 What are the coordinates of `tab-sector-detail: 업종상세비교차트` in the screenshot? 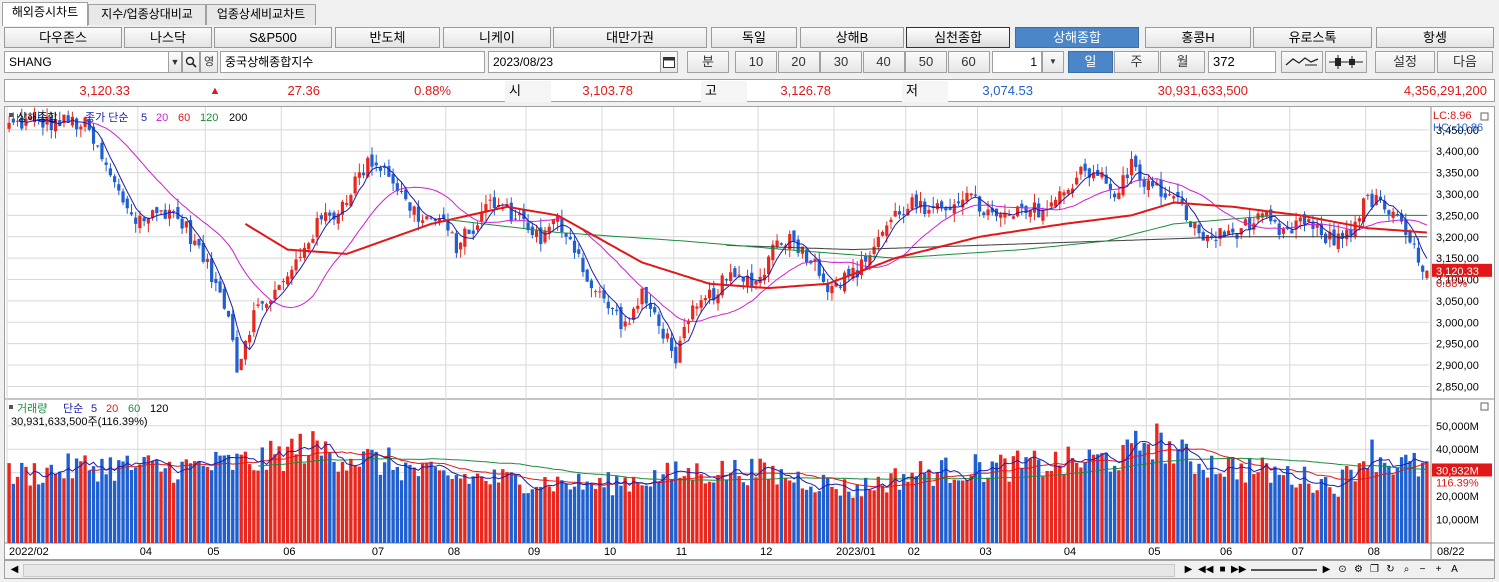 It's located at (261, 14).